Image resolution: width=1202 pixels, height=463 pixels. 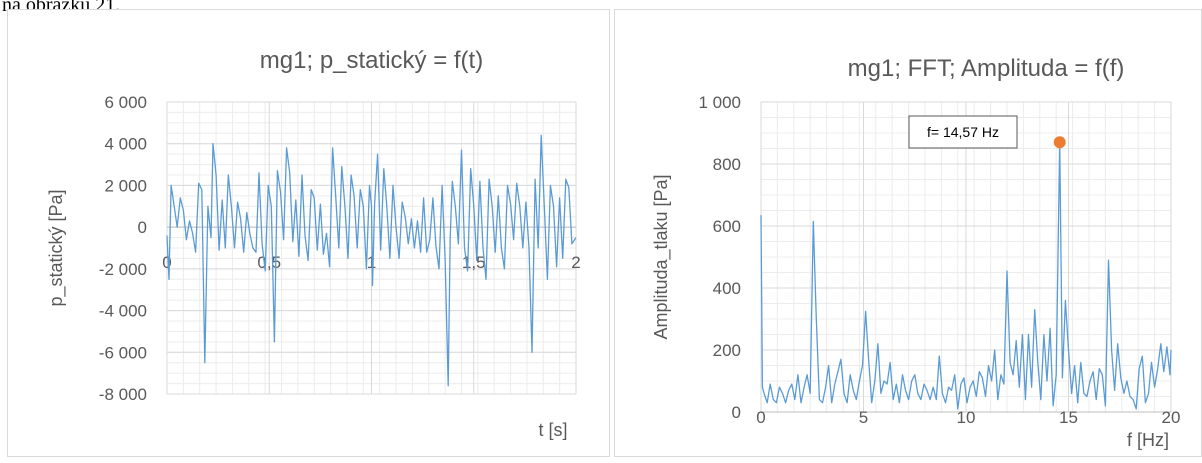 I want to click on y-axis-title: p_statický [Pa], so click(x=56, y=247).